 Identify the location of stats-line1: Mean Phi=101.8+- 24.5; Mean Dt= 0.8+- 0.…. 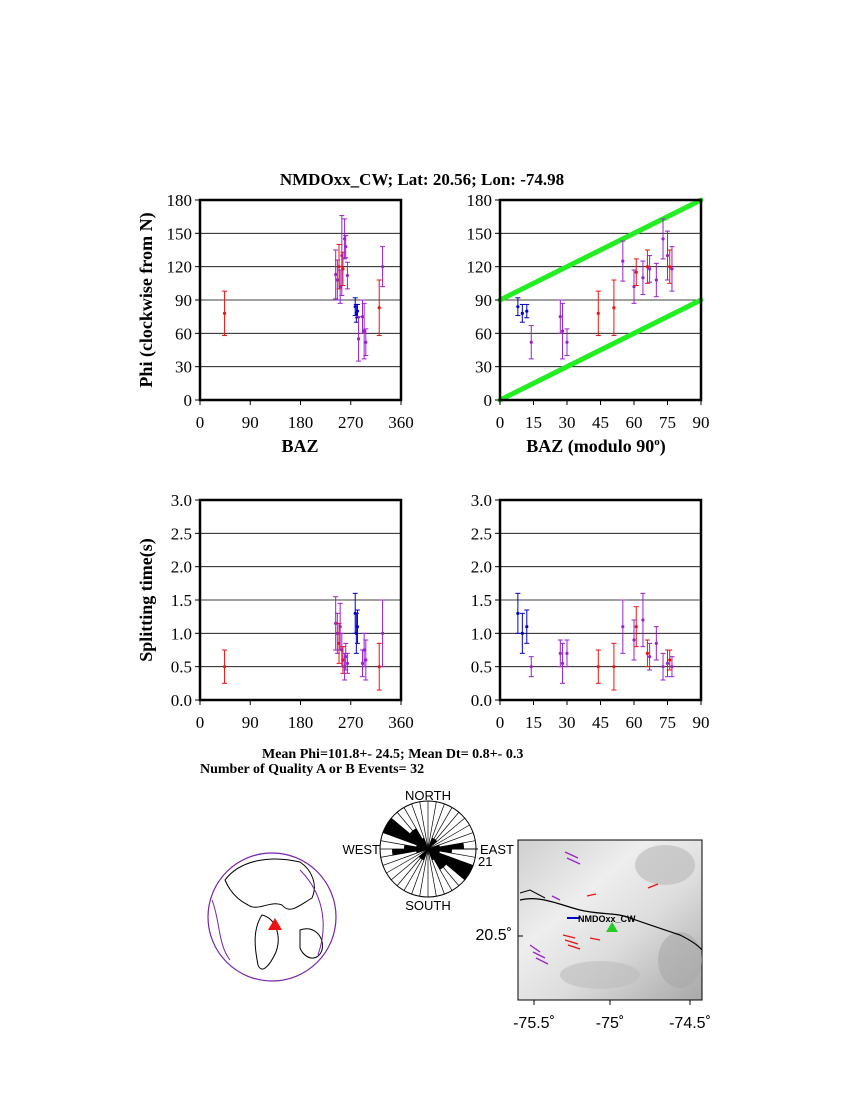
(392, 754).